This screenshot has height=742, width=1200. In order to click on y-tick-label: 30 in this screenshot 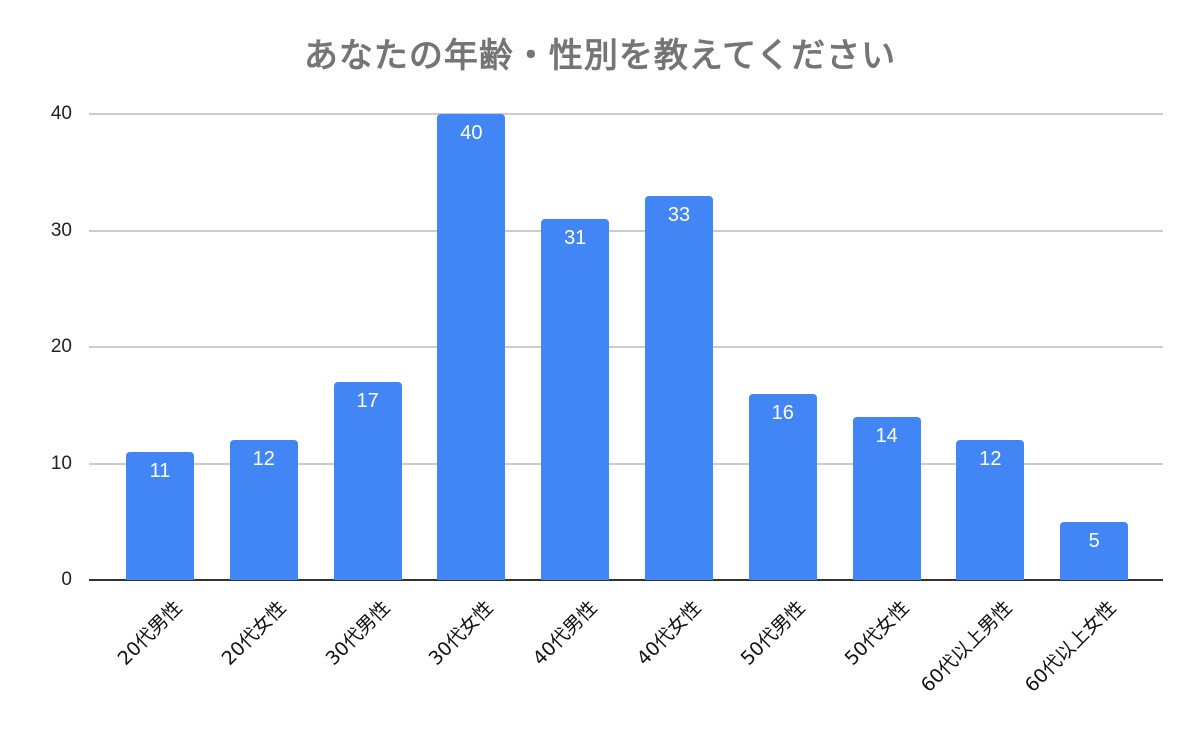, I will do `click(61, 230)`.